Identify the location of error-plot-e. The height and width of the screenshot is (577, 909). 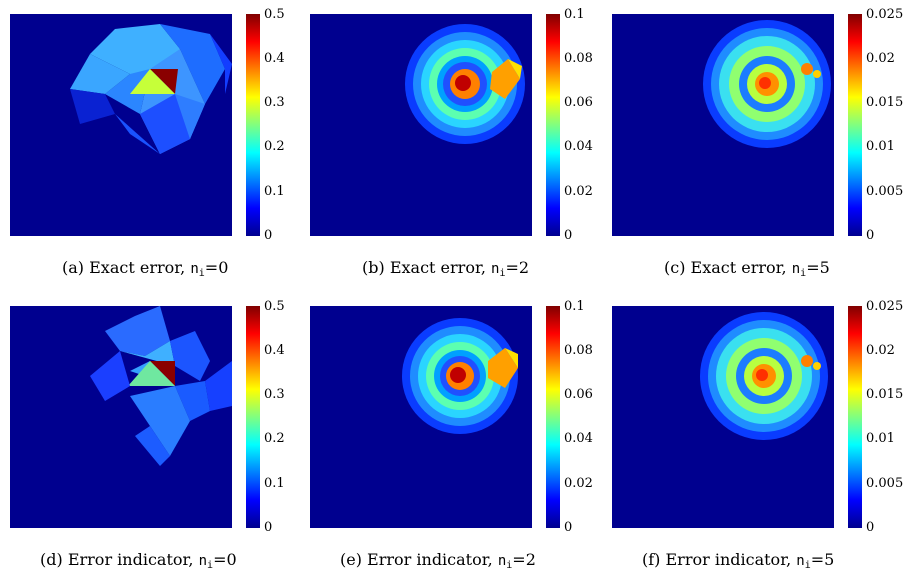
(421, 417).